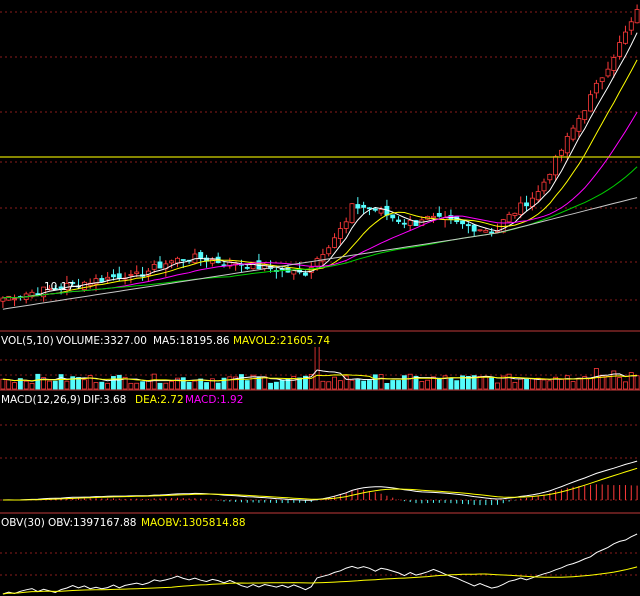 This screenshot has height=596, width=640. What do you see at coordinates (41, 400) in the screenshot?
I see `macd-indicator-label: MACD(12,26,9)` at bounding box center [41, 400].